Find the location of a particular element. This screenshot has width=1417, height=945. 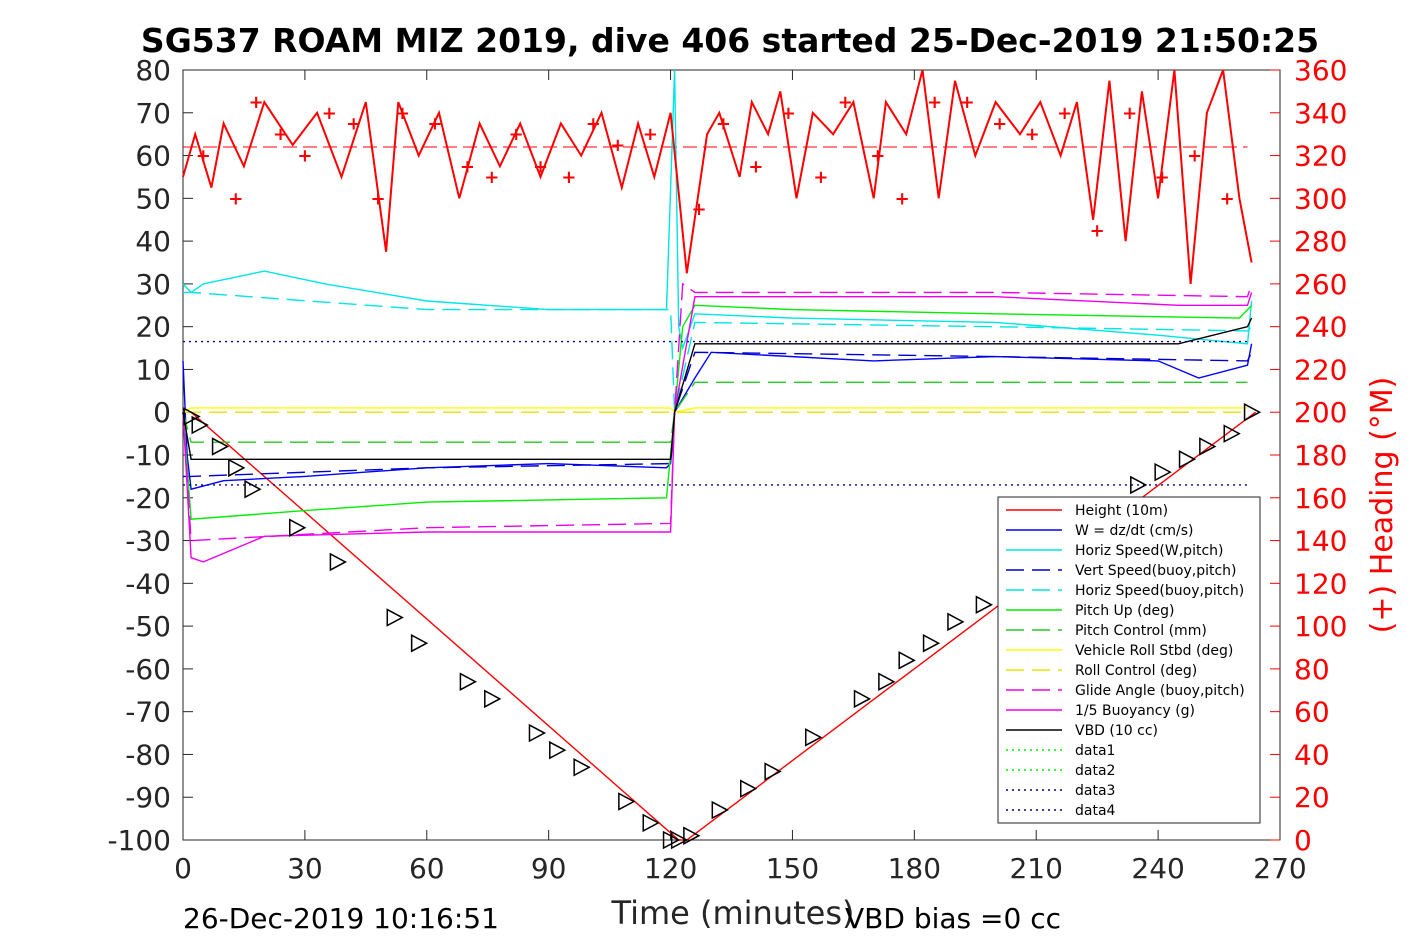

heading-point-19: + is located at coordinates (723, 123).